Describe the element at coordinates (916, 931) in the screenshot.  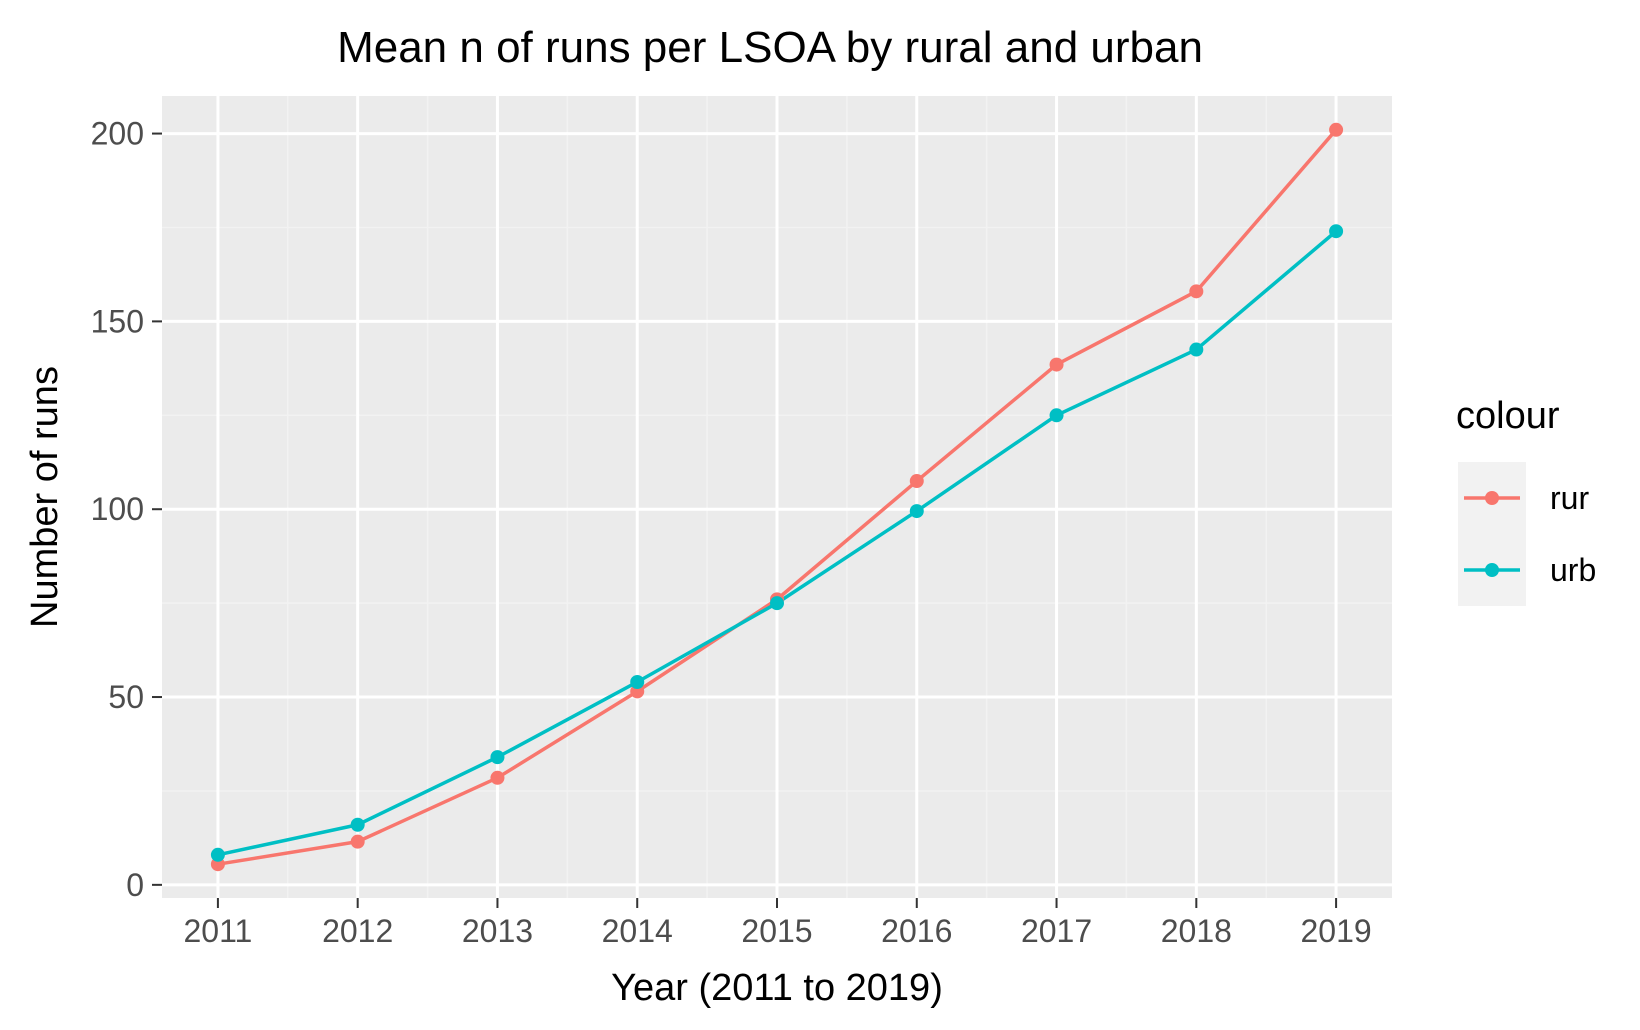
I see `x-tick-label: 2016` at that location.